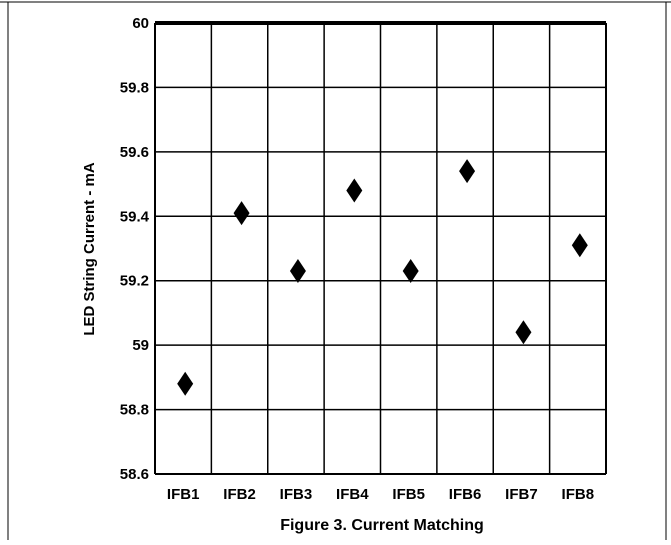  I want to click on y-tick-label: 58.8, so click(134, 410).